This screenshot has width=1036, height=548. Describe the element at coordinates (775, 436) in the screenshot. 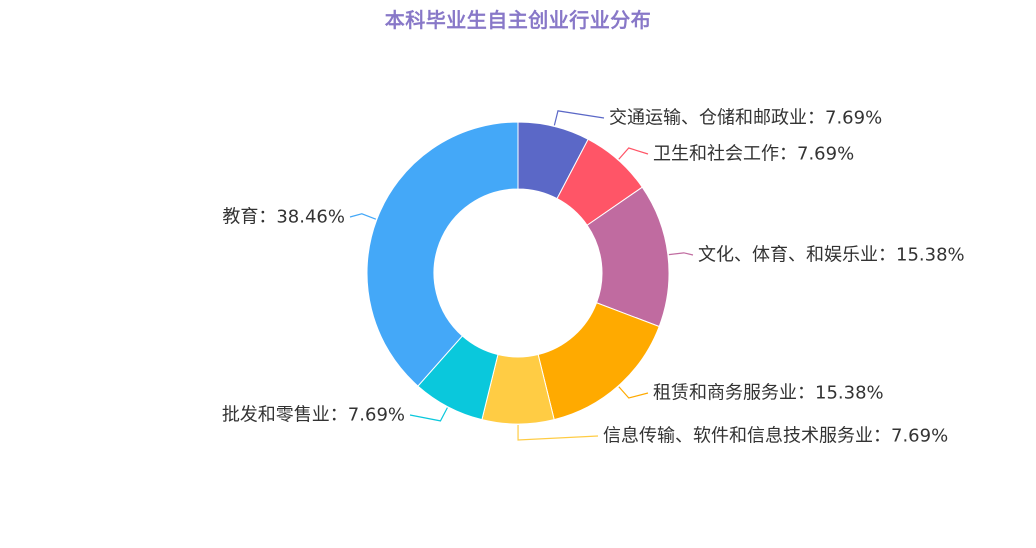

I see `slice-label: 信息传输、软件和信息技术服务业：7.69%` at that location.